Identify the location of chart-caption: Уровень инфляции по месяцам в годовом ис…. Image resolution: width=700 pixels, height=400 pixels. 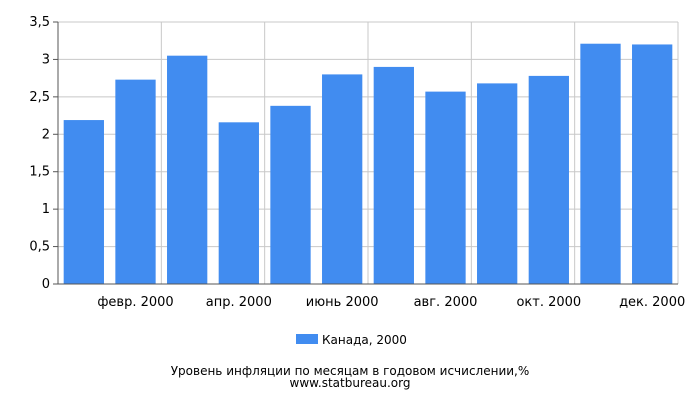
(350, 371).